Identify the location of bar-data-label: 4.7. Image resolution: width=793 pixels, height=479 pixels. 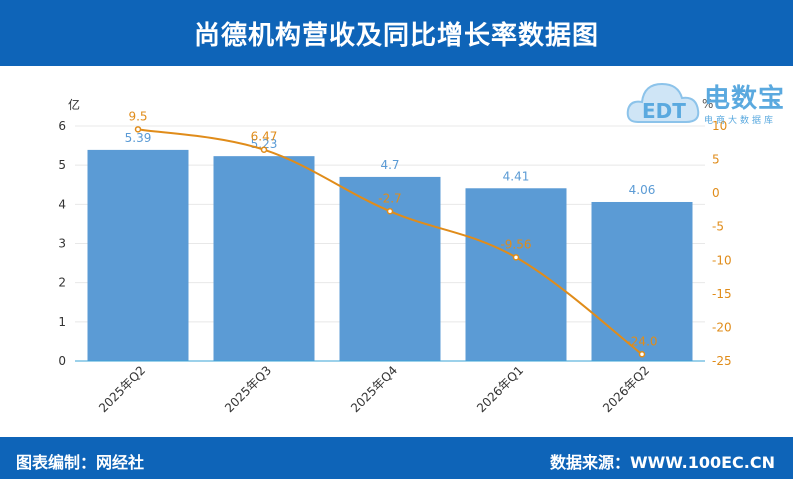
(389, 165).